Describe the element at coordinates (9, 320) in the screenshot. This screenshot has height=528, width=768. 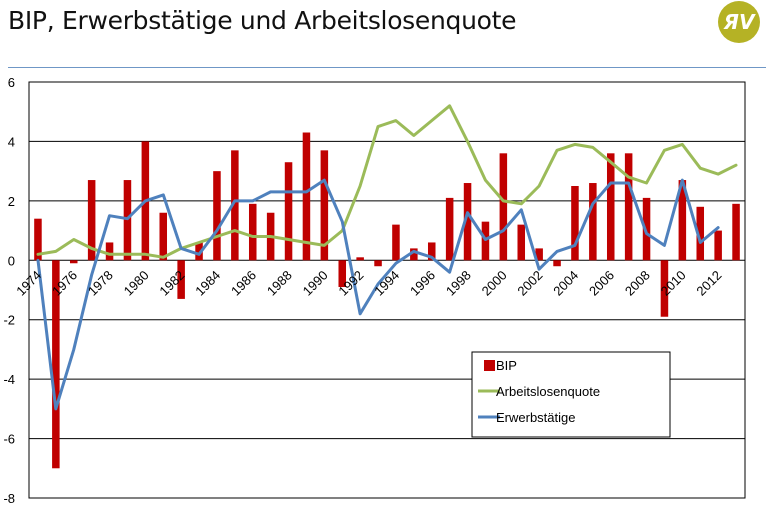
I see `y-tick-label: -2` at that location.